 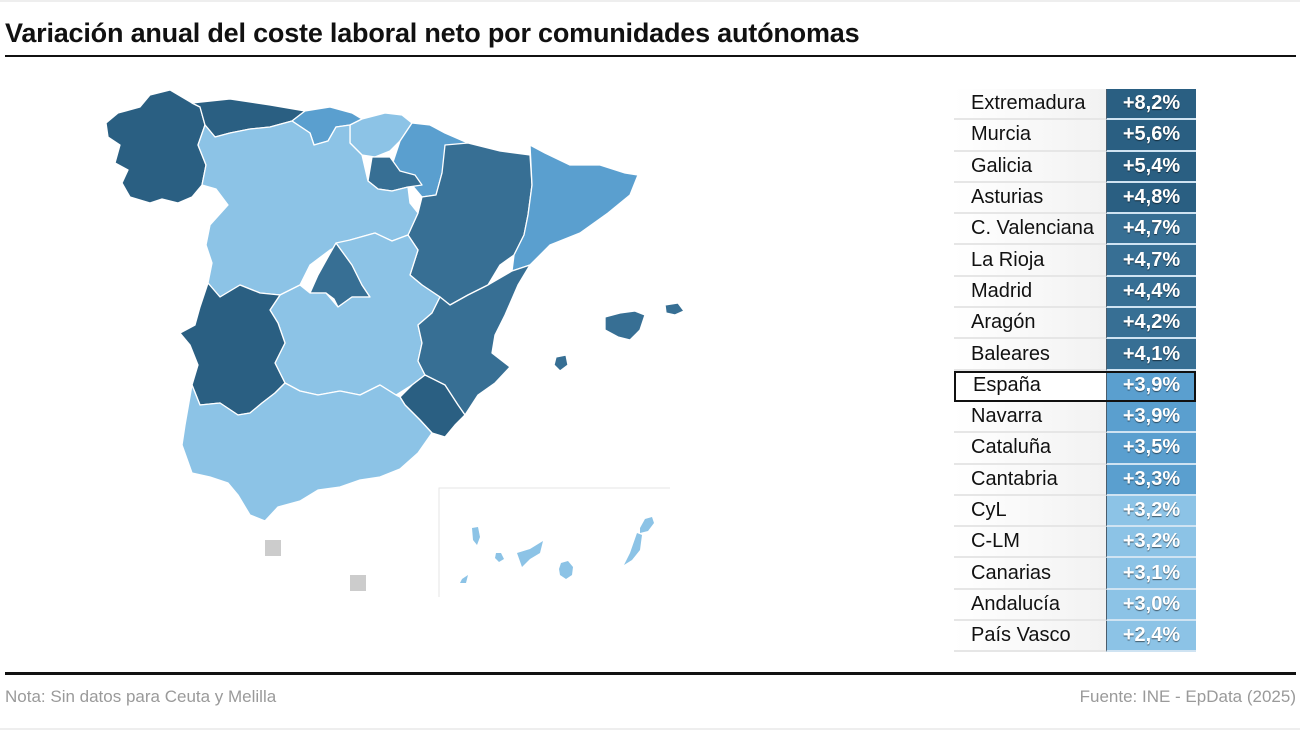 I want to click on row-region-name: Galicia, so click(x=1030, y=167).